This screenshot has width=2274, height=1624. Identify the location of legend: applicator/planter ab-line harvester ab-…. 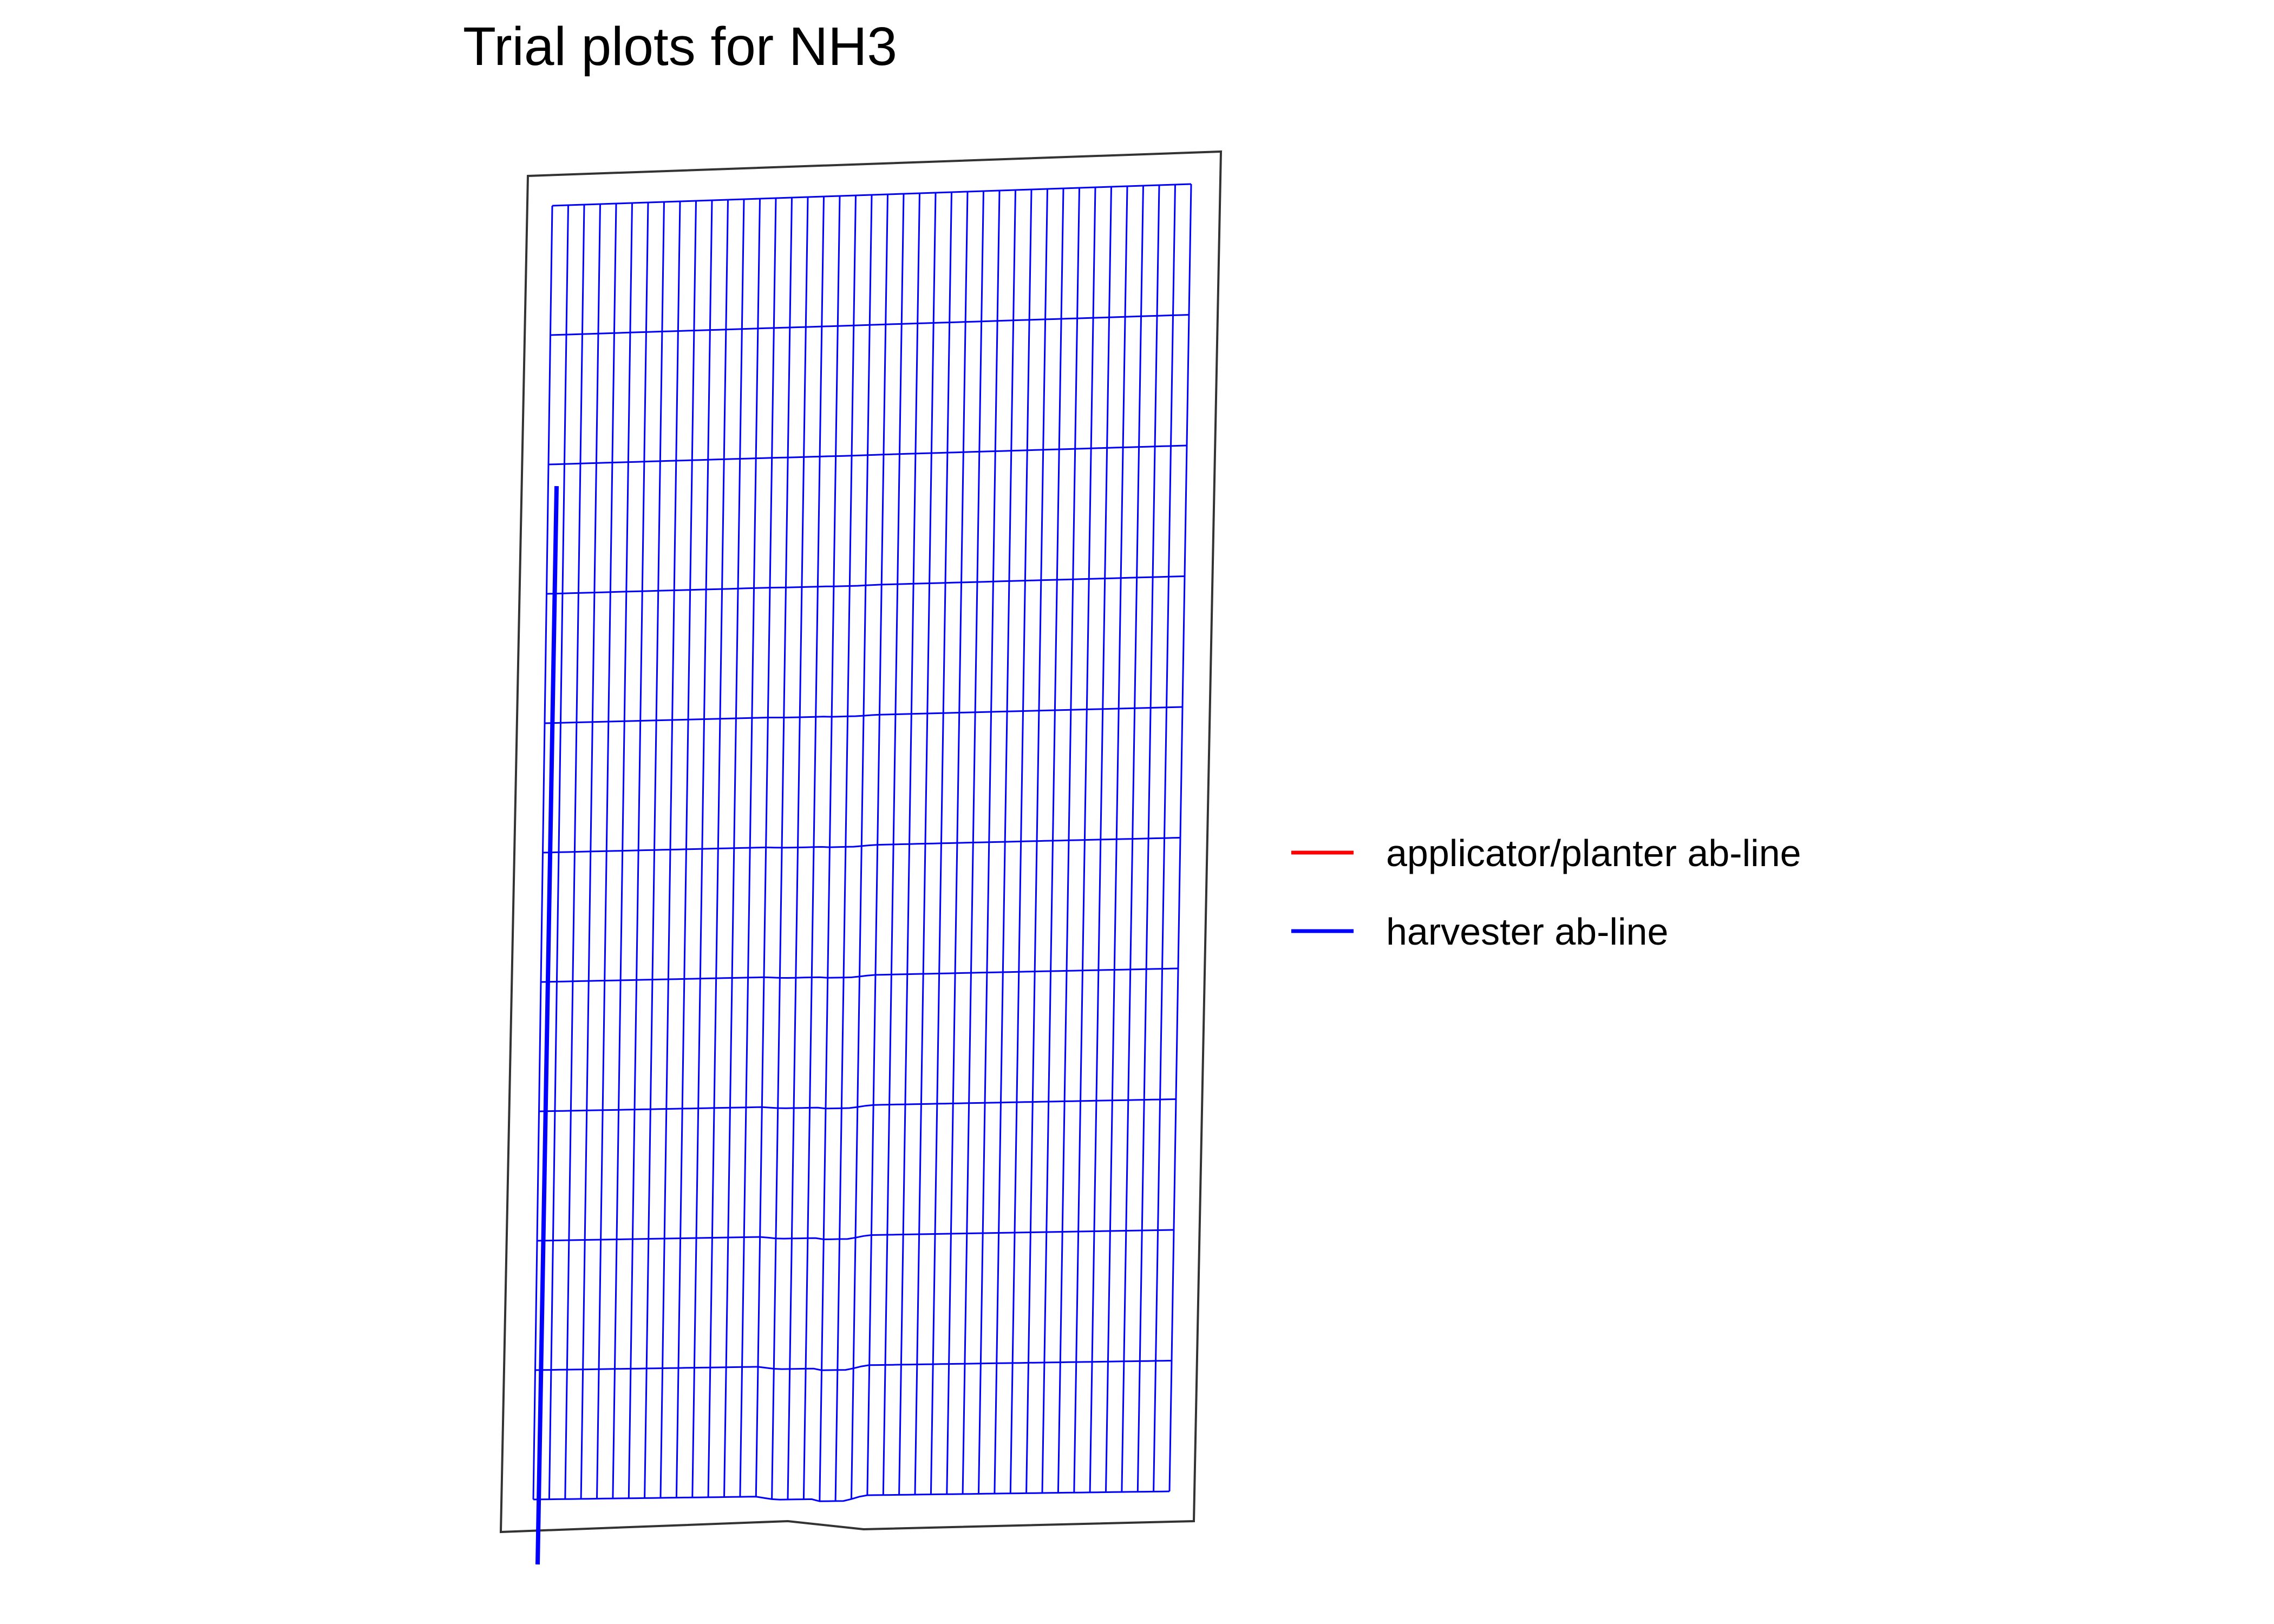
(1546, 892).